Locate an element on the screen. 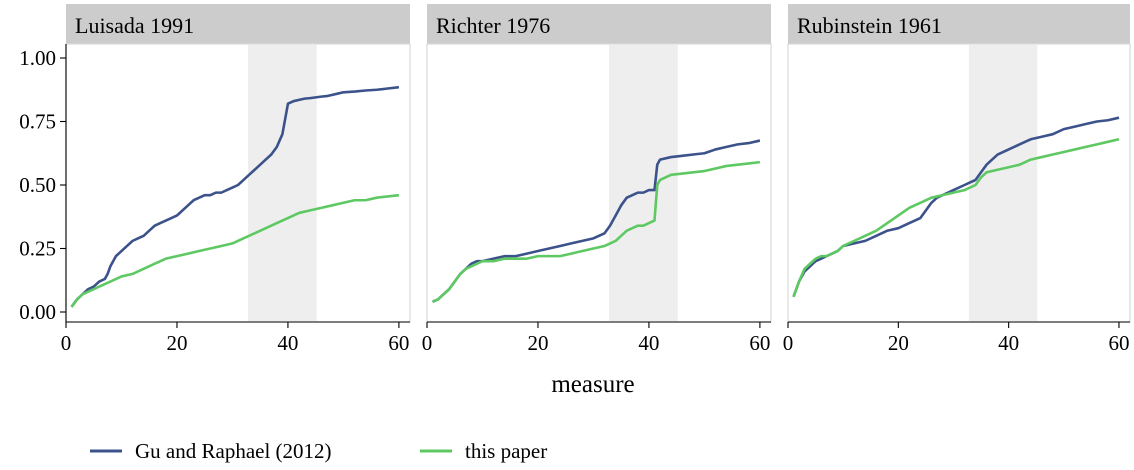 This screenshot has height=470, width=1134. y-tick-label-1.00-luisada-1991: 1.00 is located at coordinates (37, 58).